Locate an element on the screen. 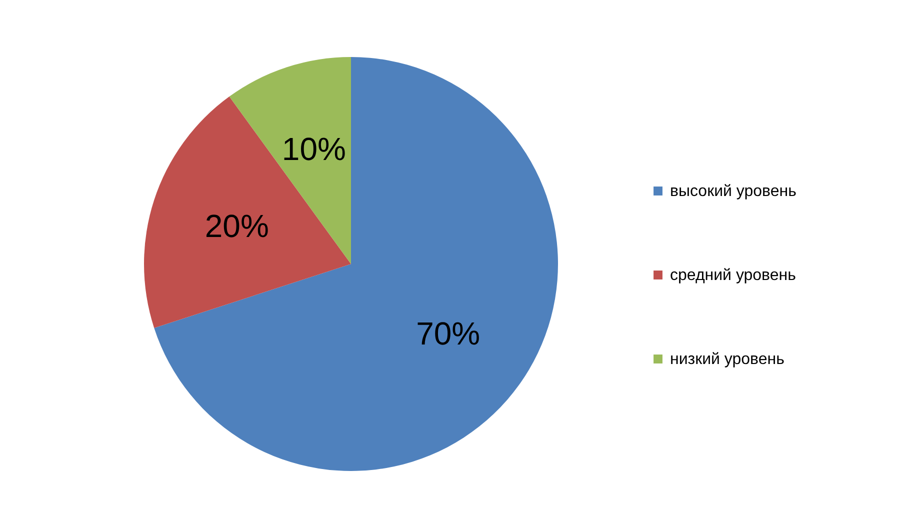 This screenshot has width=902, height=527. data-label: 20% is located at coordinates (236, 226).